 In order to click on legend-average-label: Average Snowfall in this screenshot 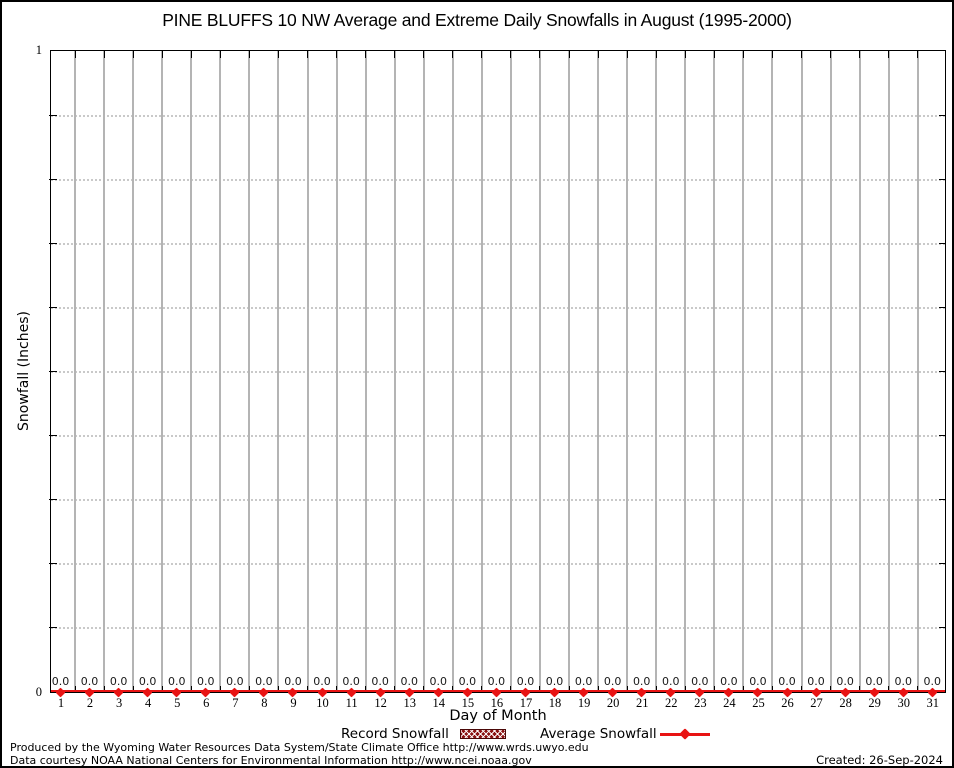, I will do `click(598, 734)`.